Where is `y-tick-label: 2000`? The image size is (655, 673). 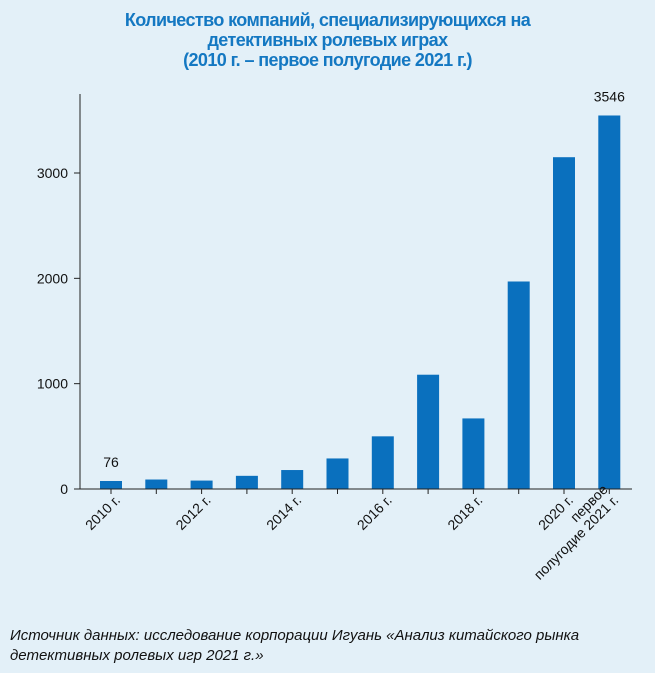
y-tick-label: 2000 is located at coordinates (52, 278).